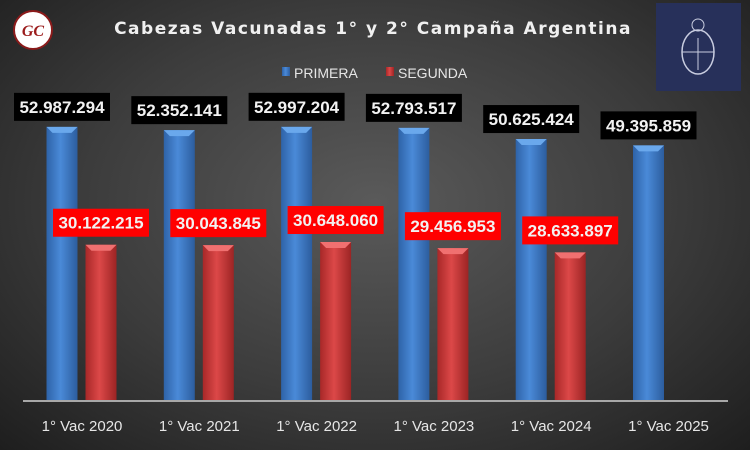 This screenshot has height=450, width=750. I want to click on data-label-segunda: 30.648.060, so click(335, 220).